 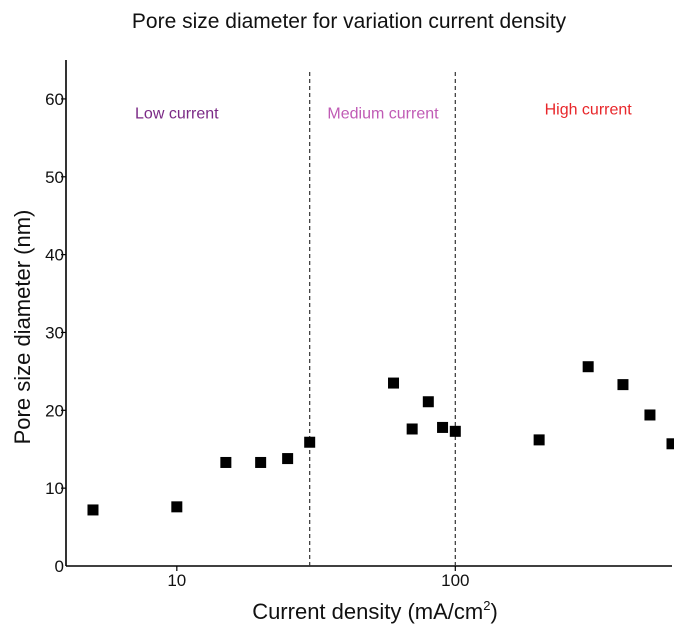 What do you see at coordinates (22, 327) in the screenshot?
I see `y-axis-label: Pore size diameter (nm)` at bounding box center [22, 327].